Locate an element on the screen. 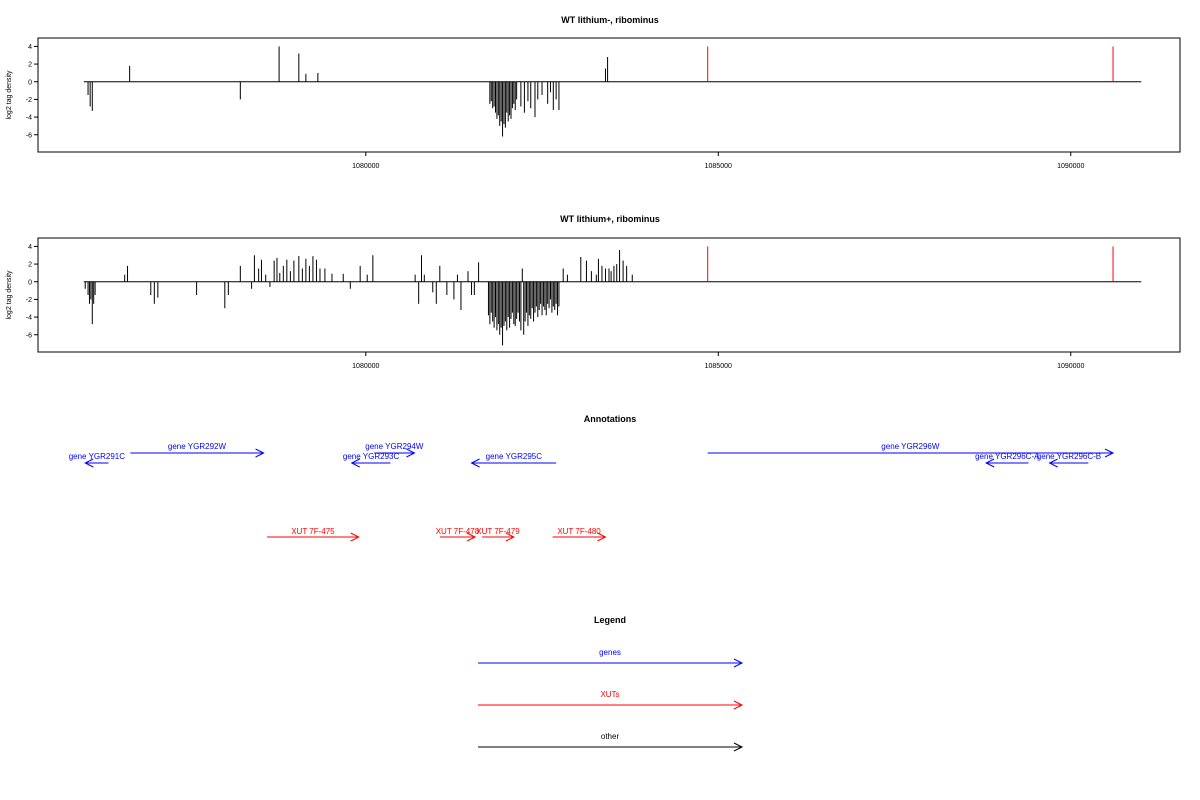  panel-1-x-axis: 1080000 1085000 1090000 is located at coordinates (718, 160).